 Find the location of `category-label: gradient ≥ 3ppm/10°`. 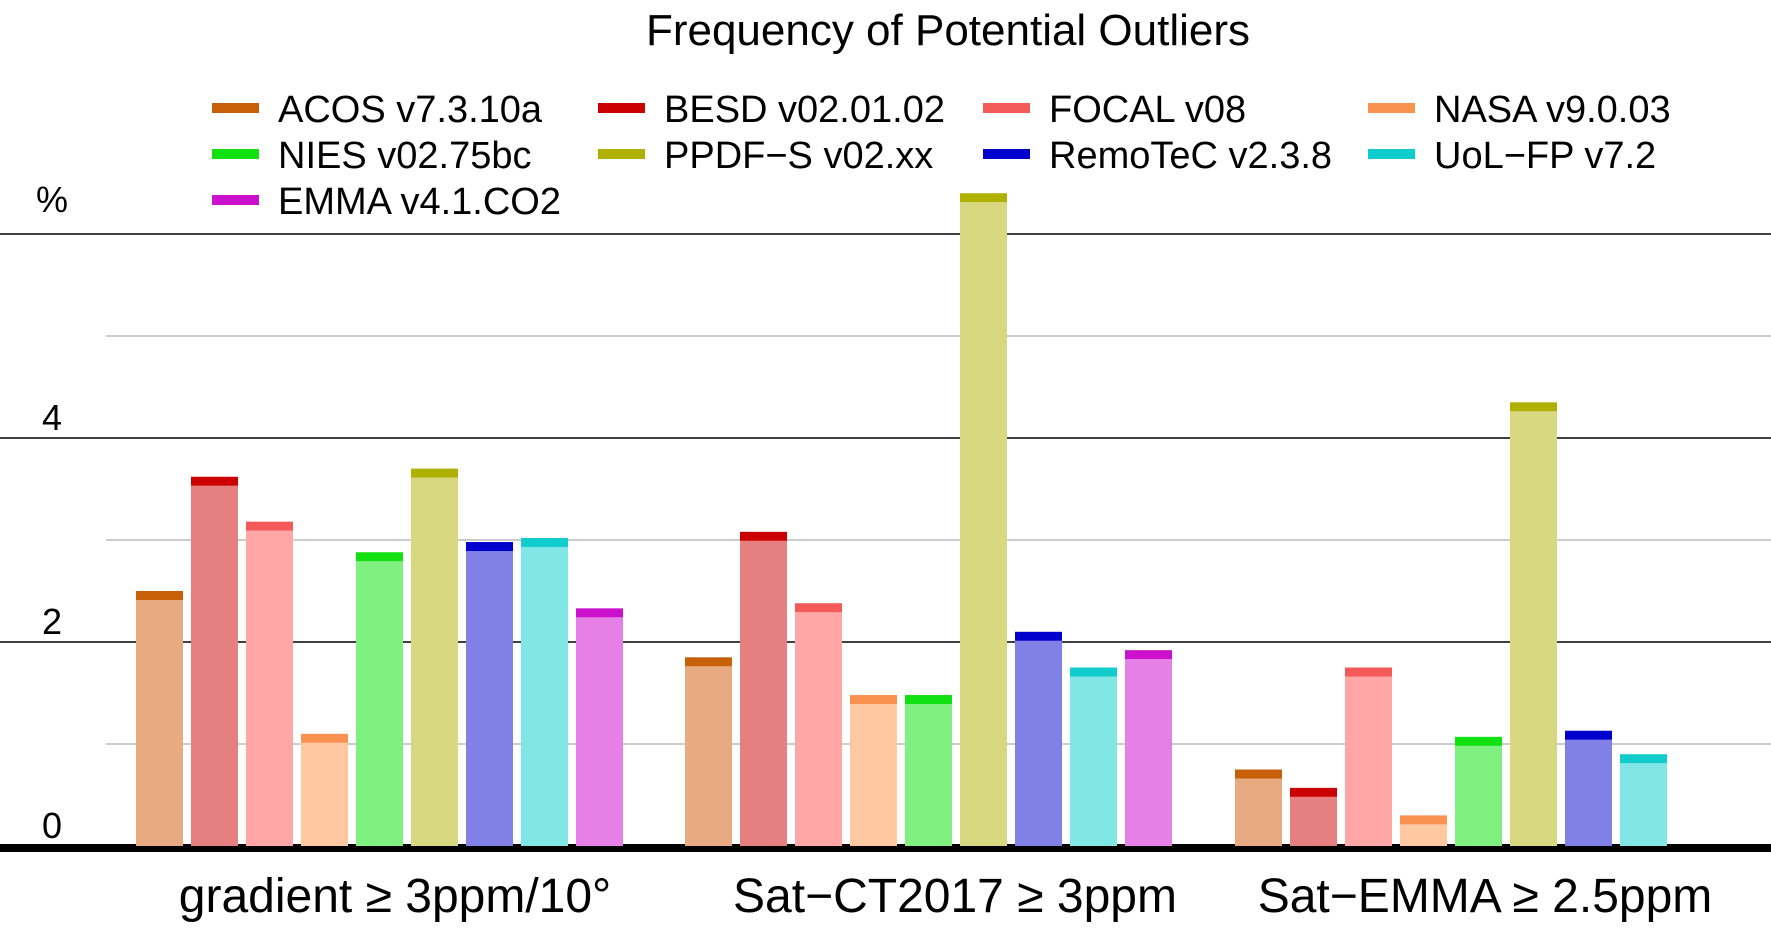

category-label: gradient ≥ 3ppm/10° is located at coordinates (395, 896).